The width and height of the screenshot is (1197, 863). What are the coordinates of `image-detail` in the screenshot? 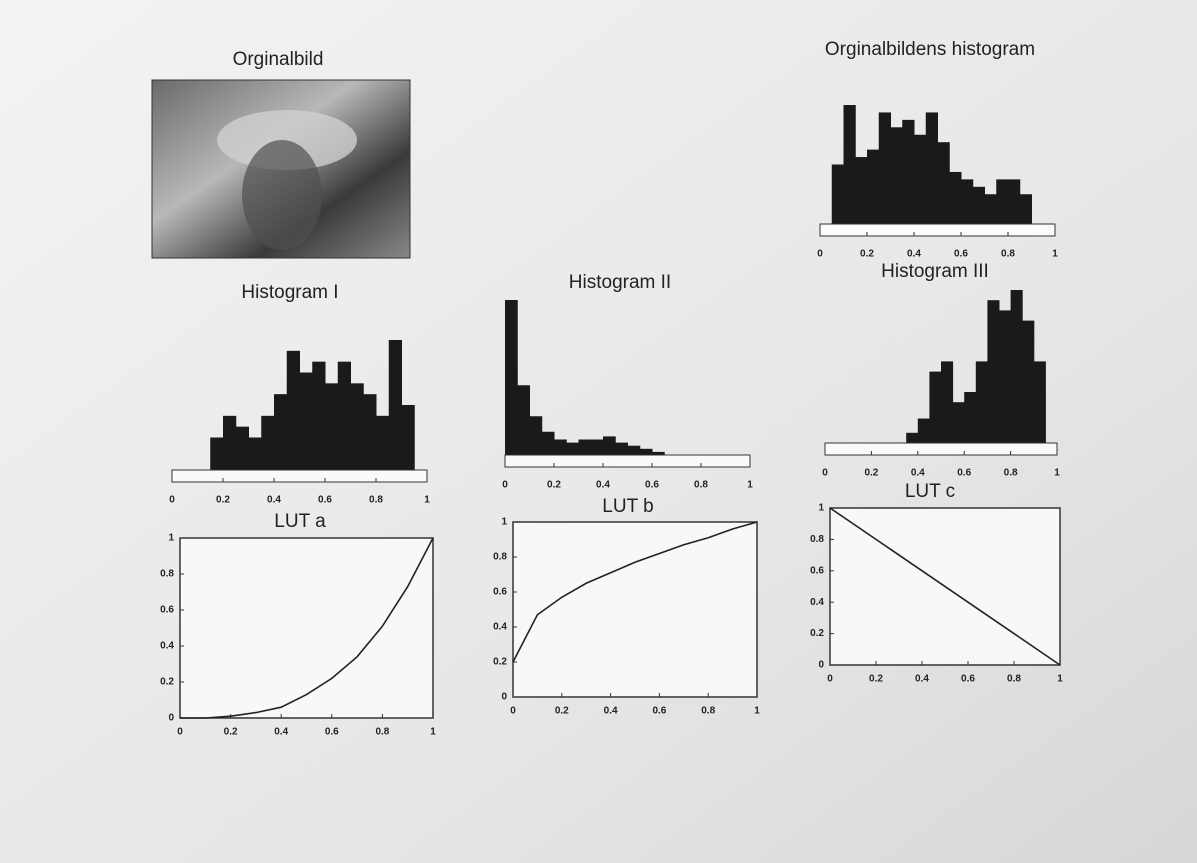 It's located at (287, 140).